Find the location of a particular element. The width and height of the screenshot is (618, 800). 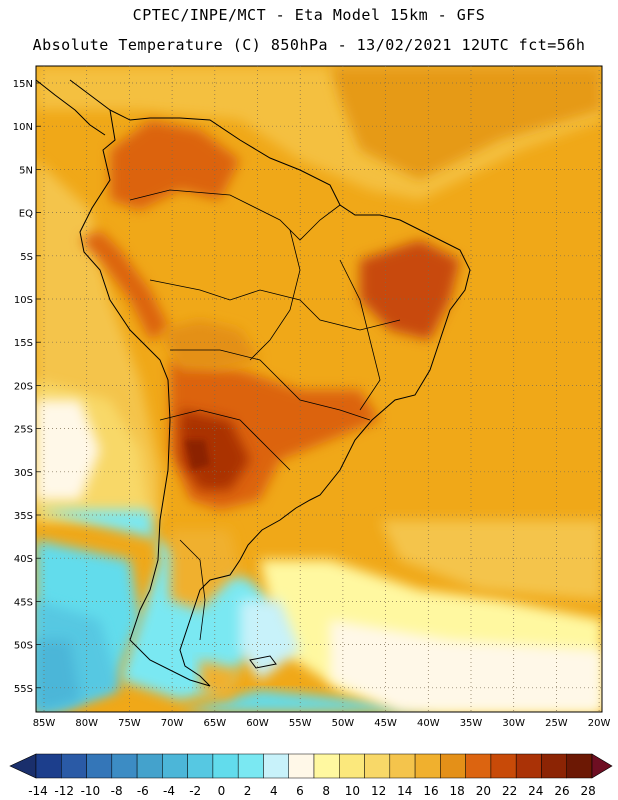

colorbar-tick-label: -4 is located at coordinates (169, 791).